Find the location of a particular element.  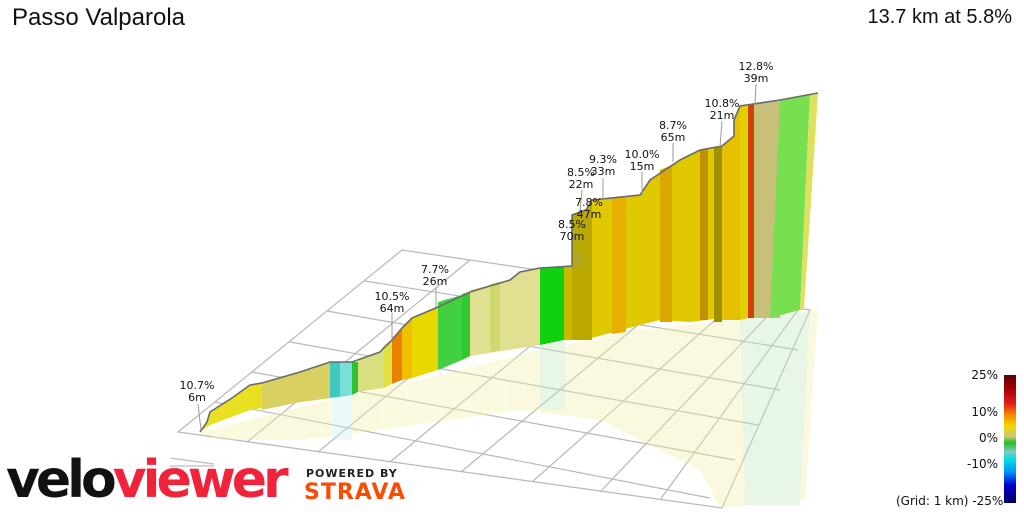

annotation-grade: 8.7% is located at coordinates (673, 125).